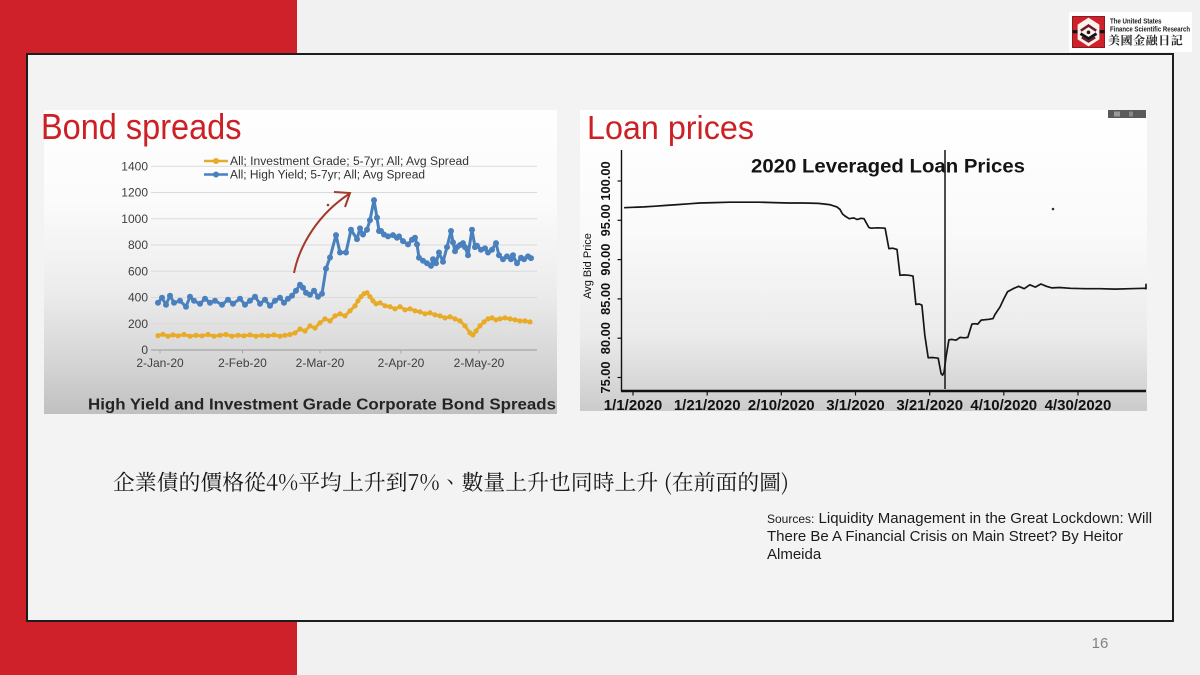 This screenshot has height=675, width=1200. Describe the element at coordinates (781, 405) in the screenshot. I see `svg-text: 2/10/2020` at that location.